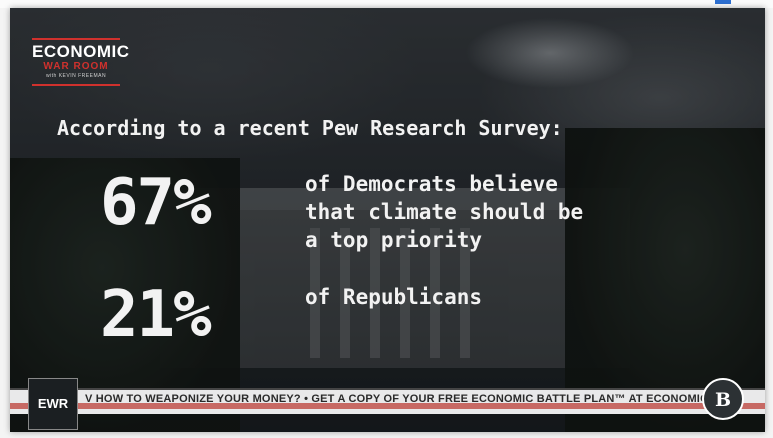  Describe the element at coordinates (395, 199) in the screenshot. I see `house-roofline` at that location.